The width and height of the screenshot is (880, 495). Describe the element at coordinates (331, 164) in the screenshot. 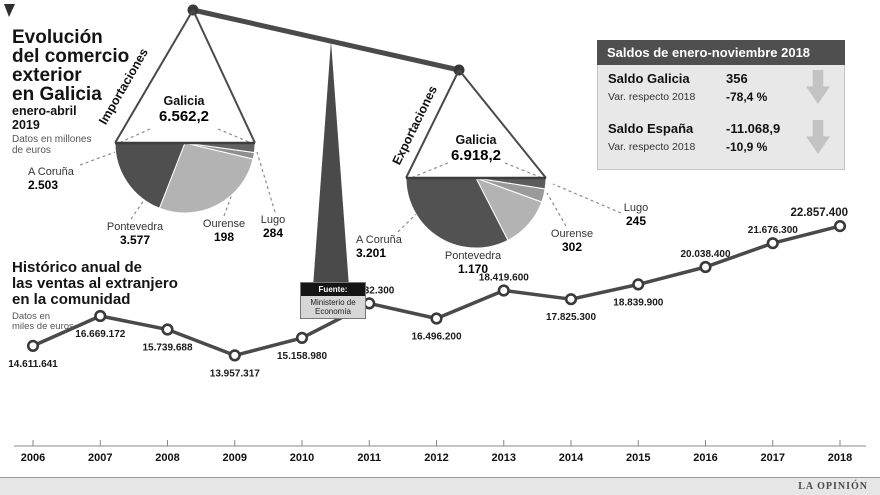

I see `fulcrum` at that location.